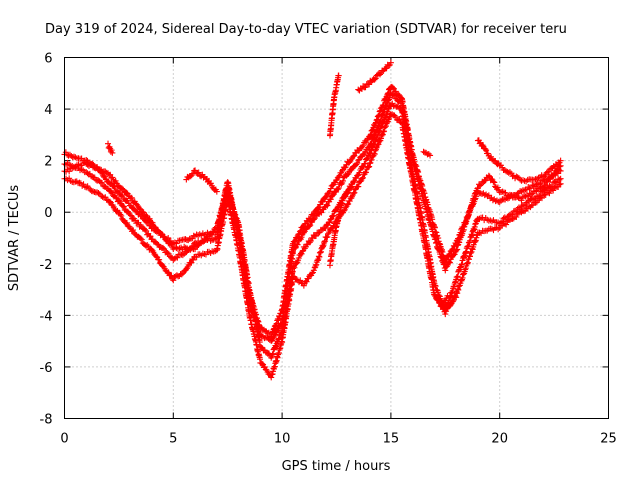 This screenshot has width=640, height=480. I want to click on series-fragment-g, so click(340, 226).